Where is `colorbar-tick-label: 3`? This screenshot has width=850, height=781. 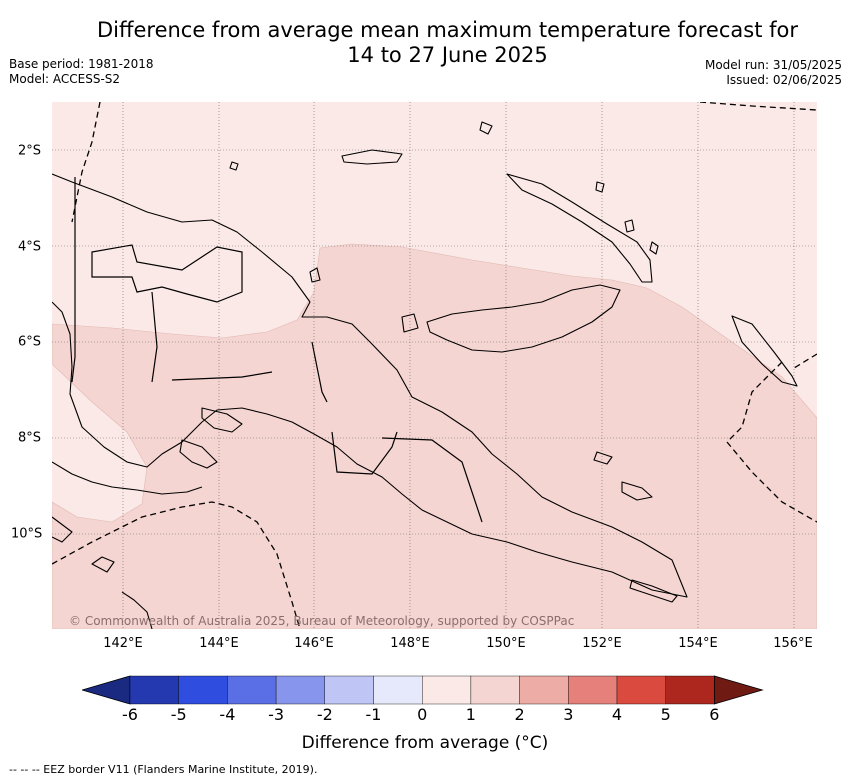
colorbar-tick-label: 3 is located at coordinates (568, 714).